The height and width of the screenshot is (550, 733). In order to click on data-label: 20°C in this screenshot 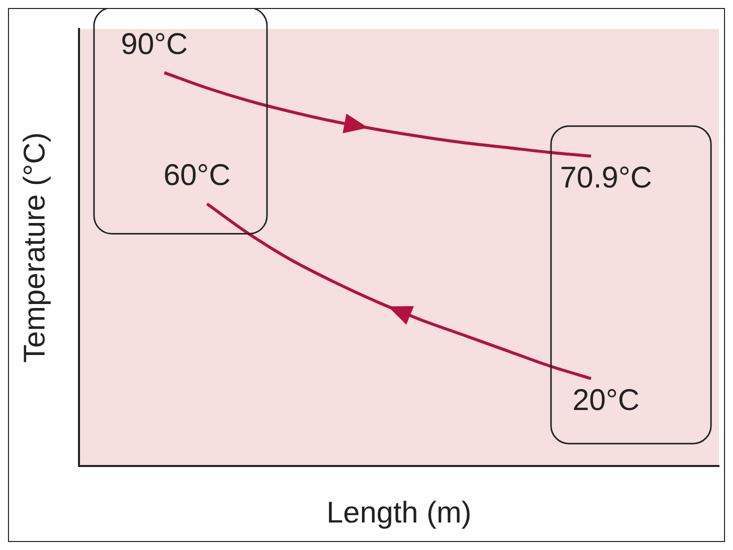, I will do `click(606, 400)`.